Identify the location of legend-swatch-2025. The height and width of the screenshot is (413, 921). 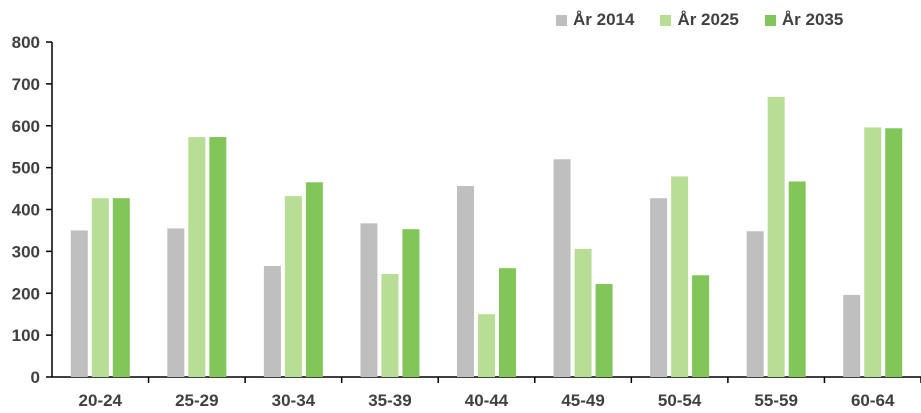
(666, 20).